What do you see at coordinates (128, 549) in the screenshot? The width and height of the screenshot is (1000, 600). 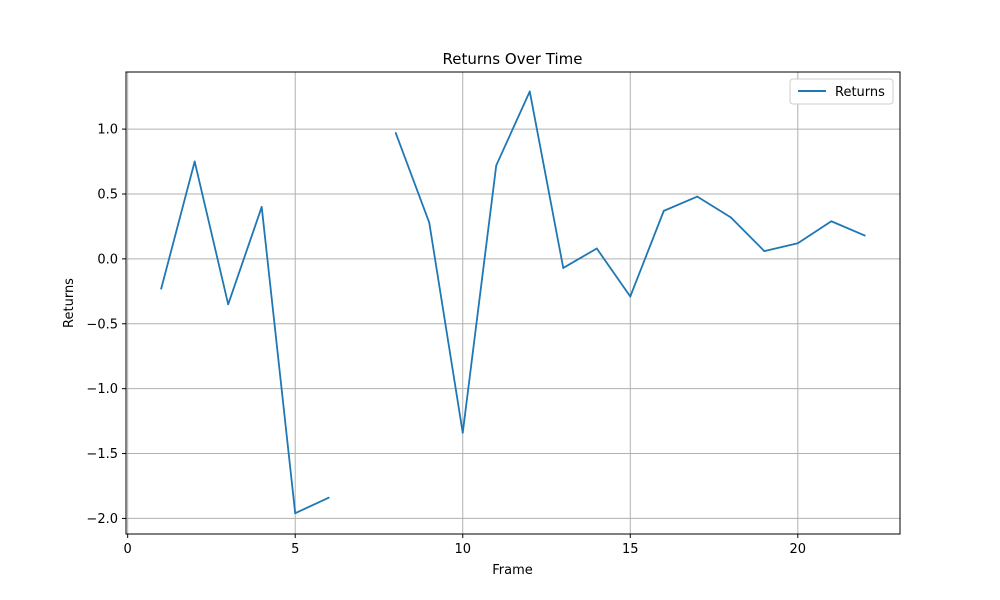 I see `x-tick-label: 0` at bounding box center [128, 549].